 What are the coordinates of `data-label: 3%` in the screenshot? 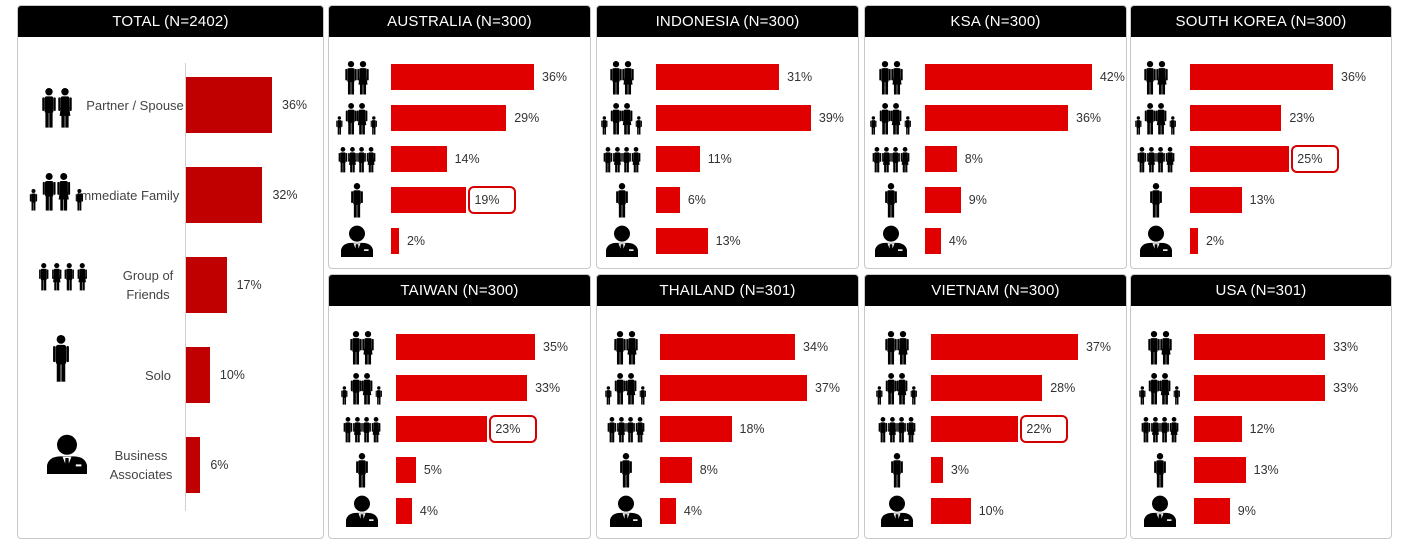 It's located at (959, 470).